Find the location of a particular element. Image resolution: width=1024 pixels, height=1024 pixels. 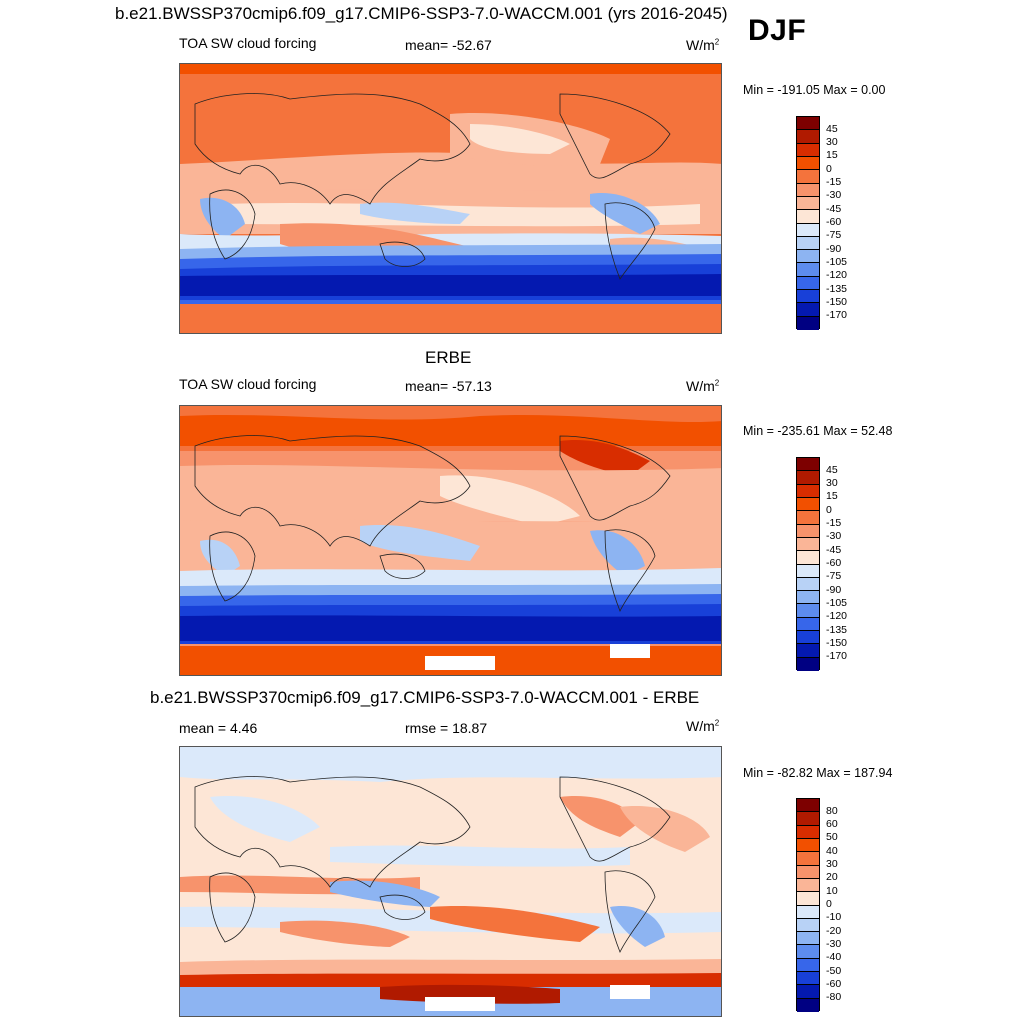

colorbar-tick-label: 20 is located at coordinates (832, 877).